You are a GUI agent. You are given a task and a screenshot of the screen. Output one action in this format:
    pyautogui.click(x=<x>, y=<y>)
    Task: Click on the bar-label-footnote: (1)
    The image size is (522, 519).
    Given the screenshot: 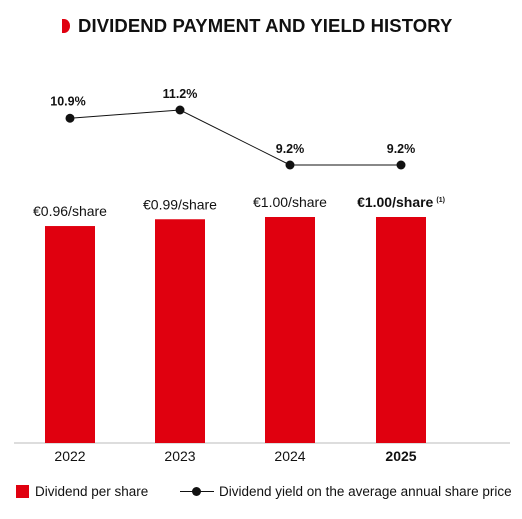 What is the action you would take?
    pyautogui.click(x=440, y=200)
    